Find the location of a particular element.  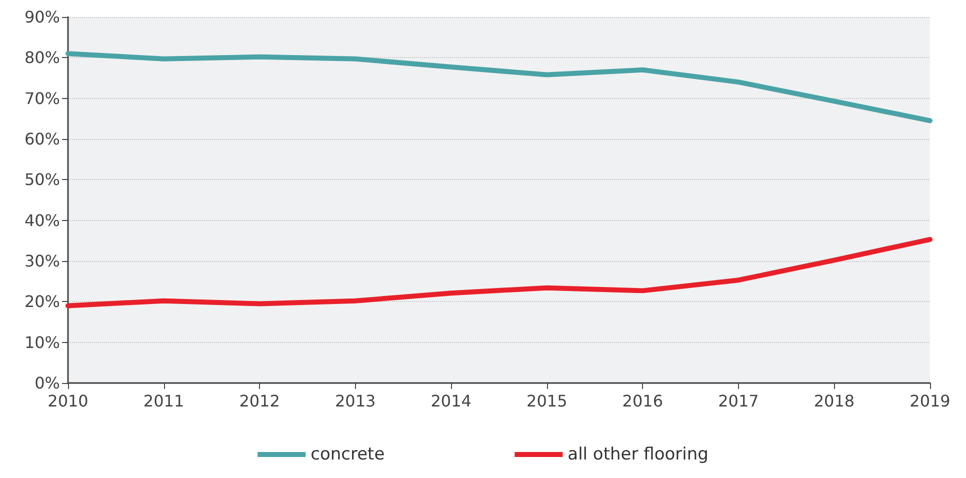

legend-label: all other flooring is located at coordinates (638, 454).